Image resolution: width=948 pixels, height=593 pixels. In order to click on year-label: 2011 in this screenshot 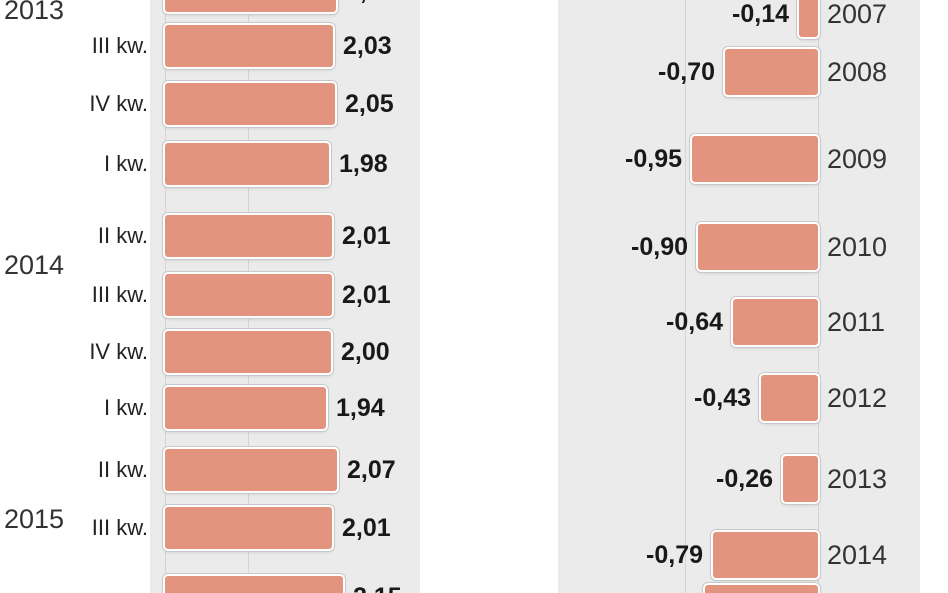, I will do `click(856, 322)`.